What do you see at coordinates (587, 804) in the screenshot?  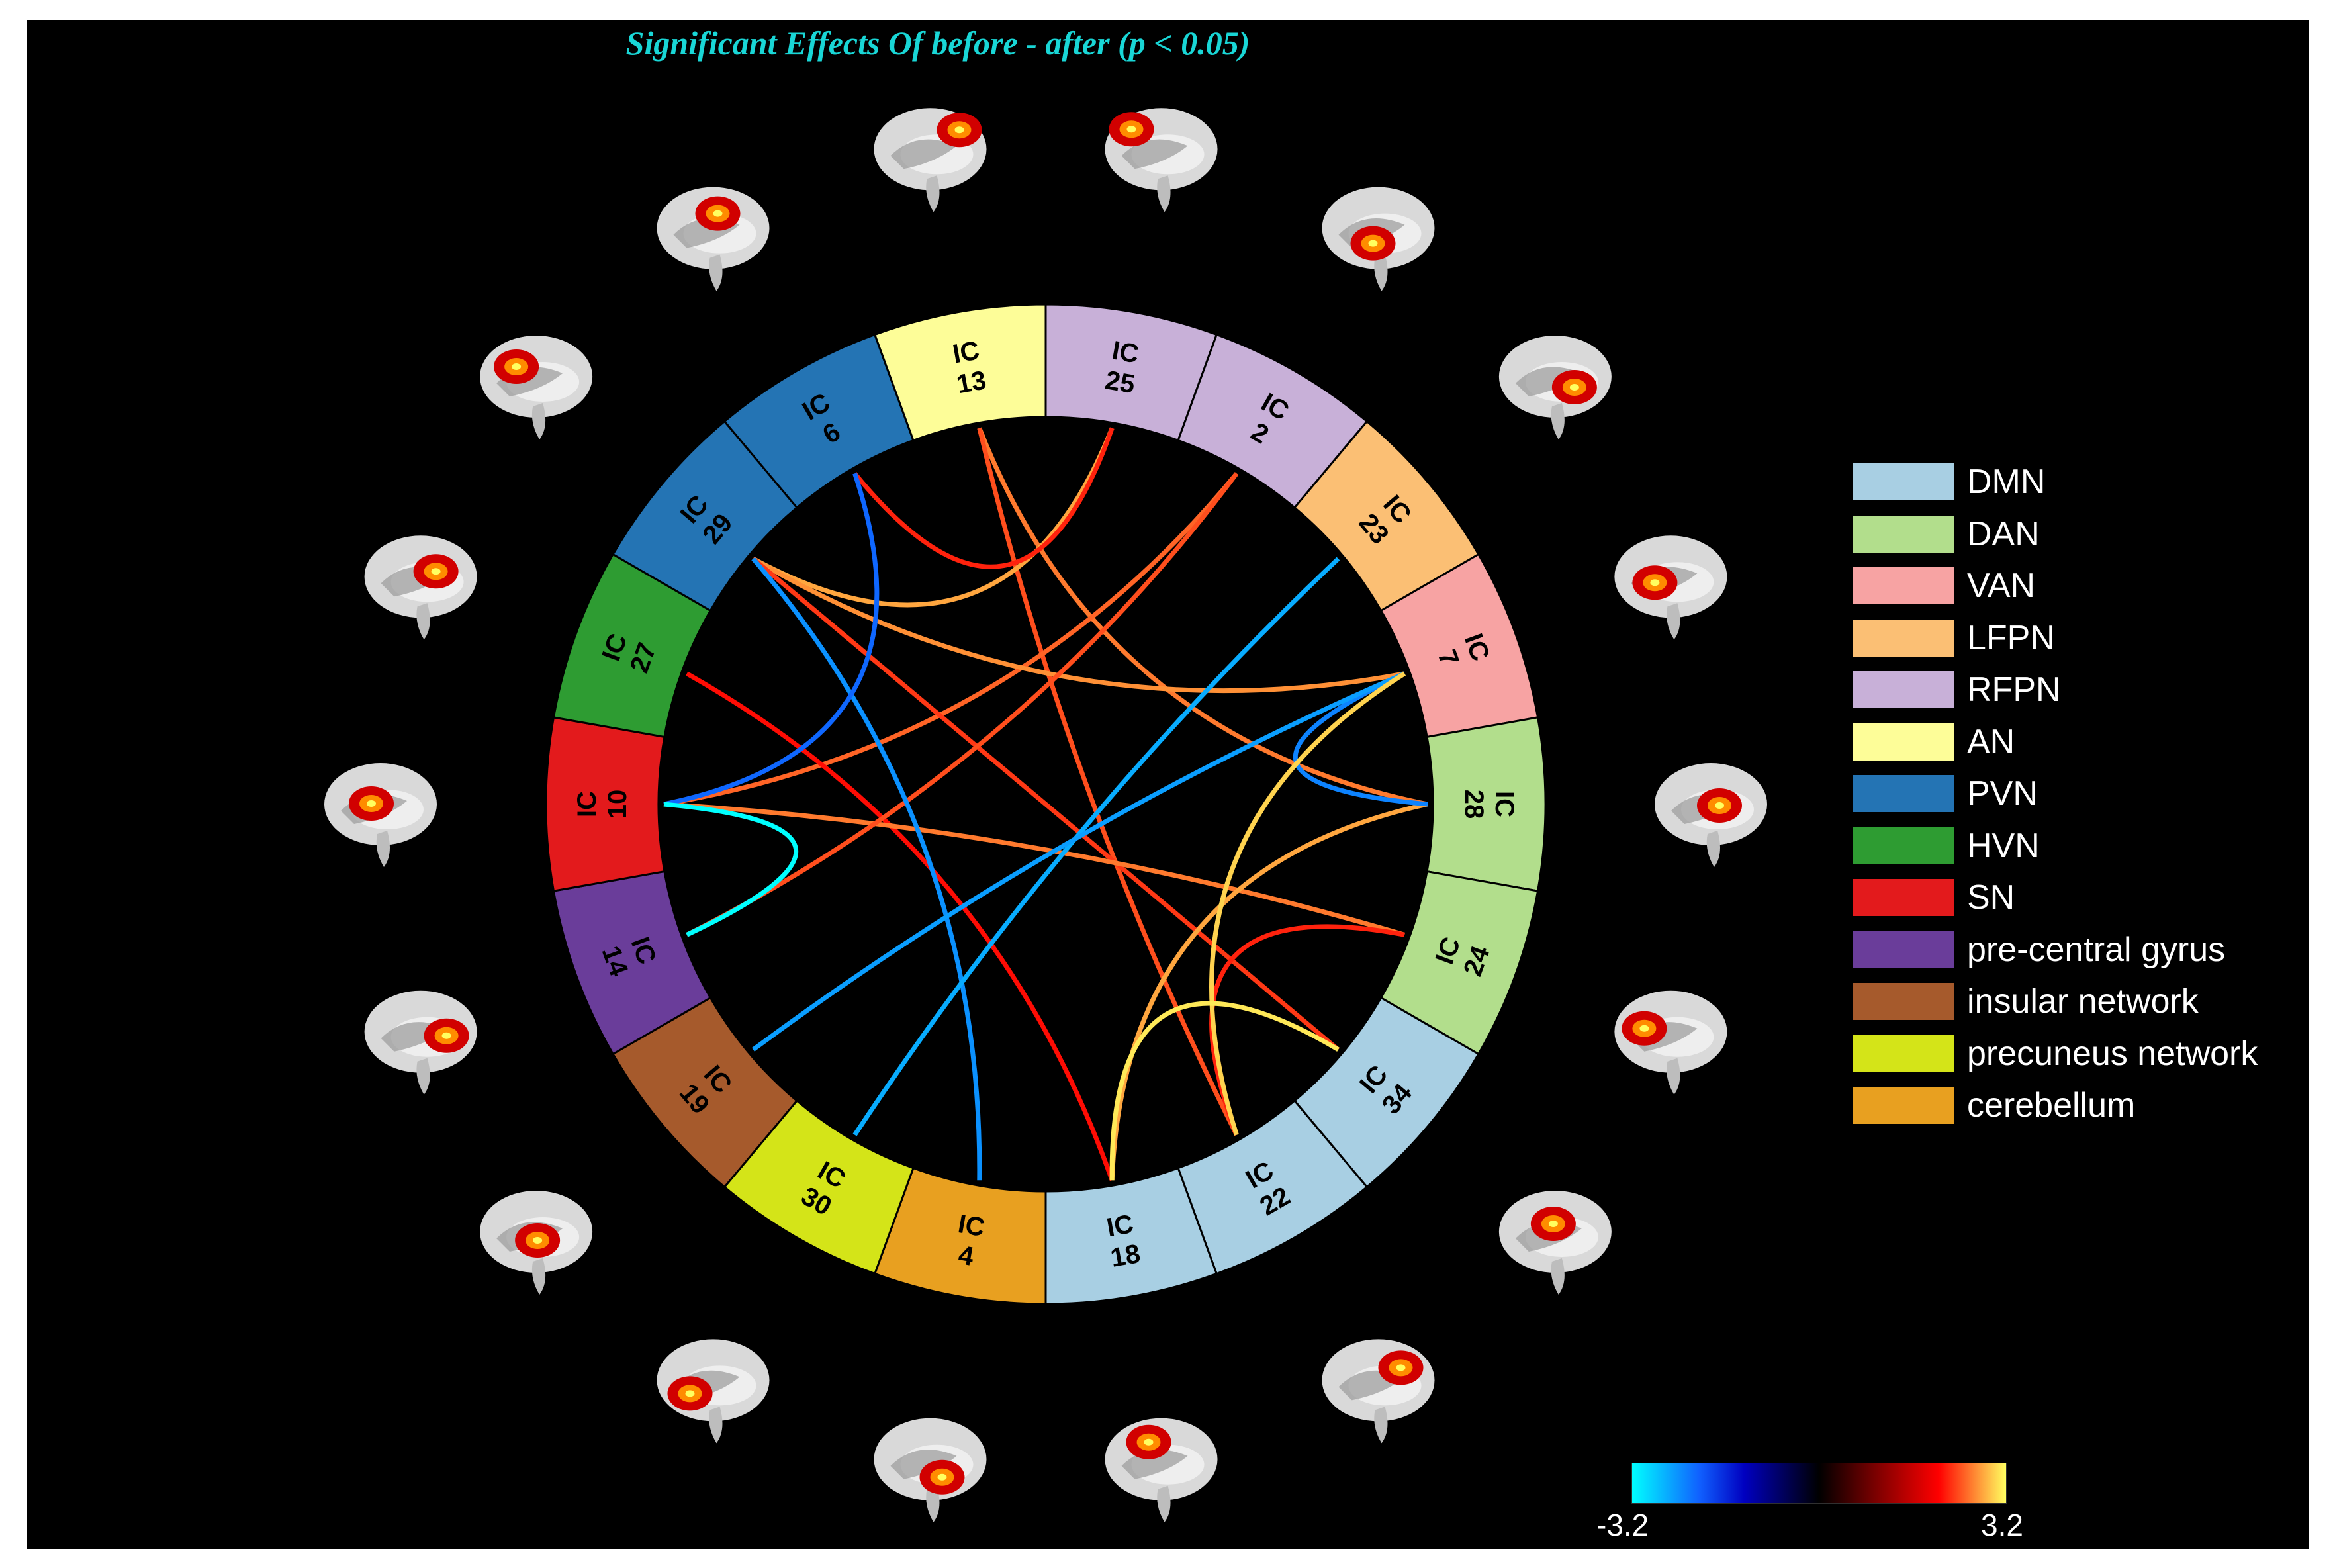 I see `segment-label-ic-10: IC` at bounding box center [587, 804].